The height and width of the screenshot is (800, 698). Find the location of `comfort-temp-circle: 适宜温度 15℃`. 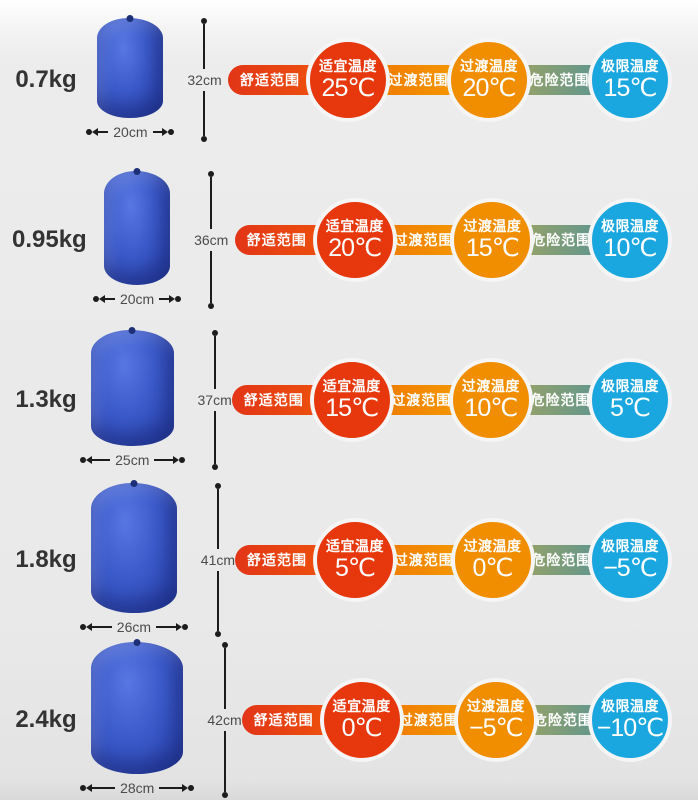

comfort-temp-circle: 适宜温度 15℃ is located at coordinates (351, 400).